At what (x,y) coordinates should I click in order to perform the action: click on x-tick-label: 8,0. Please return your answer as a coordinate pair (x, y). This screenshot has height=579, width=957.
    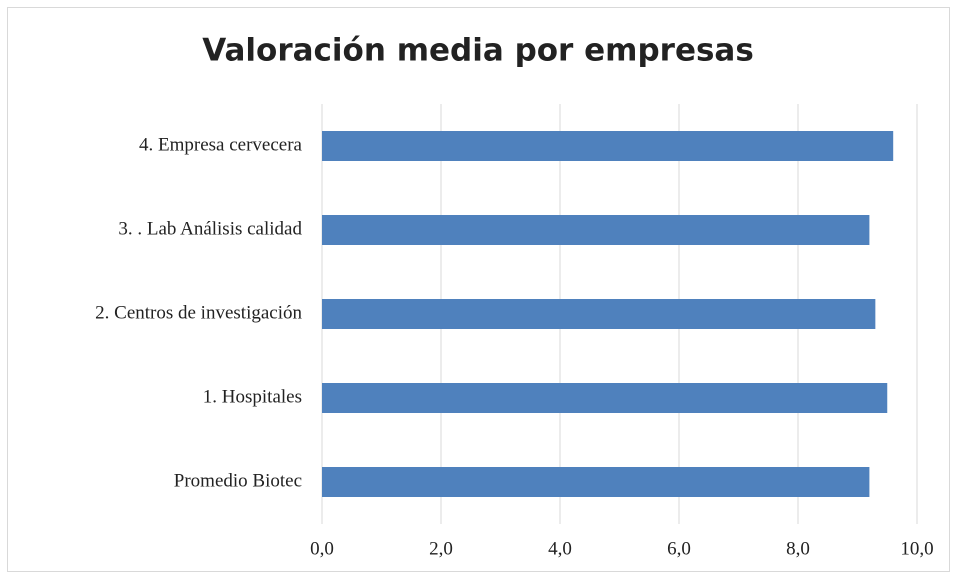
    Looking at the image, I should click on (798, 548).